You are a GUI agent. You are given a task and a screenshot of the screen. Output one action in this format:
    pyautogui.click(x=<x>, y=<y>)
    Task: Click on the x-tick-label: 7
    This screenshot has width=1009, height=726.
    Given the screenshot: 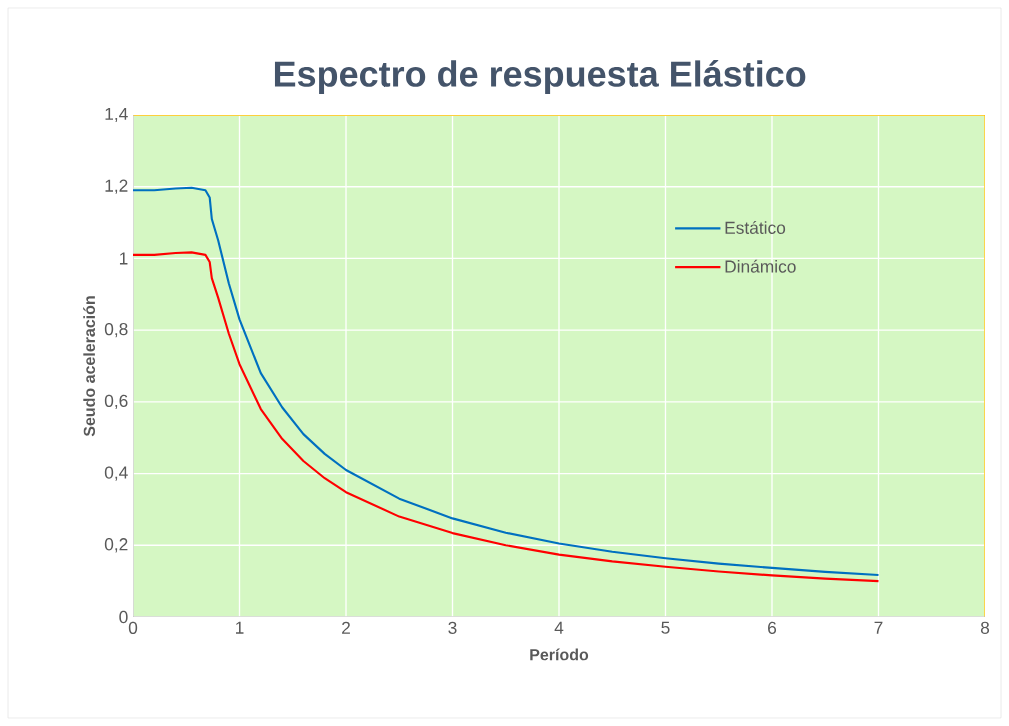 What is the action you would take?
    pyautogui.click(x=878, y=627)
    